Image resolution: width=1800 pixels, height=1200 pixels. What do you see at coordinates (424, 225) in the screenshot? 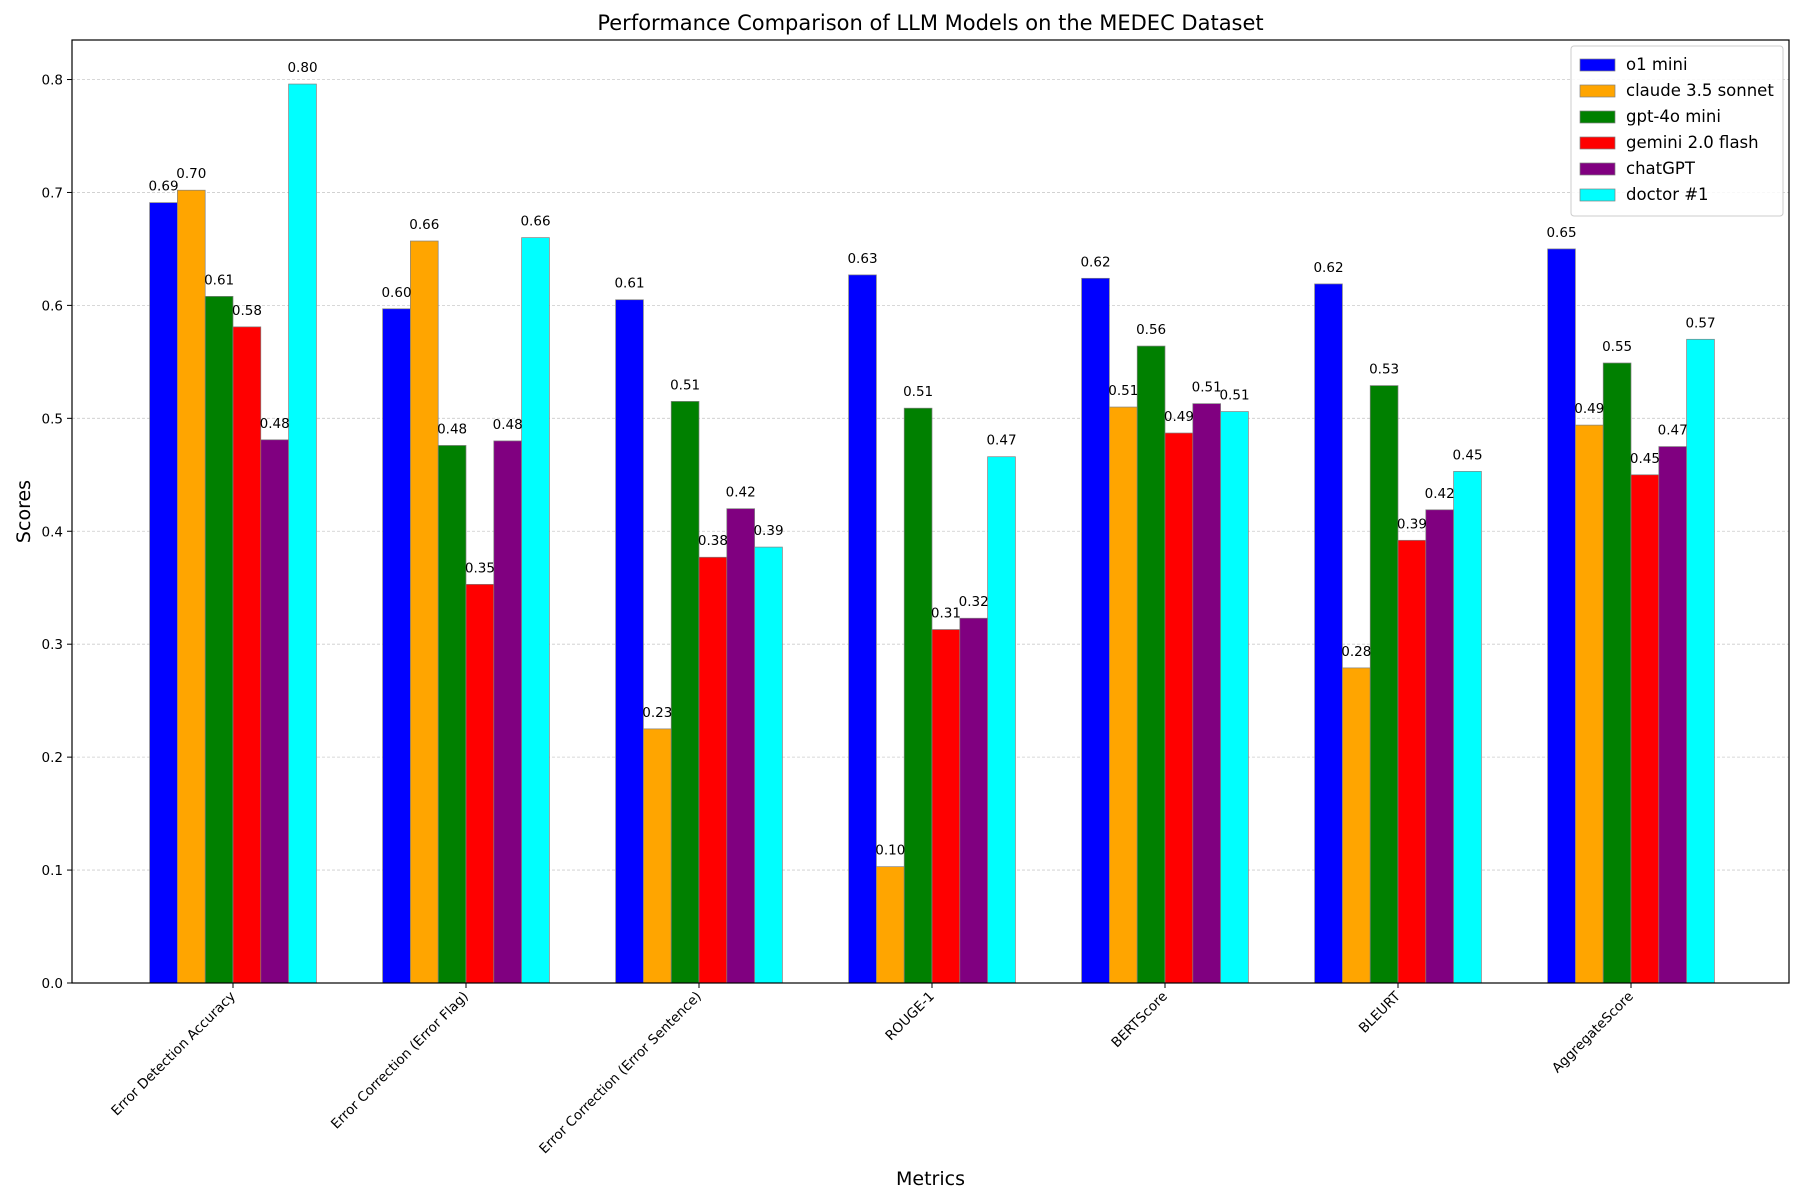
I see `bar-value-label: 0.66` at bounding box center [424, 225].